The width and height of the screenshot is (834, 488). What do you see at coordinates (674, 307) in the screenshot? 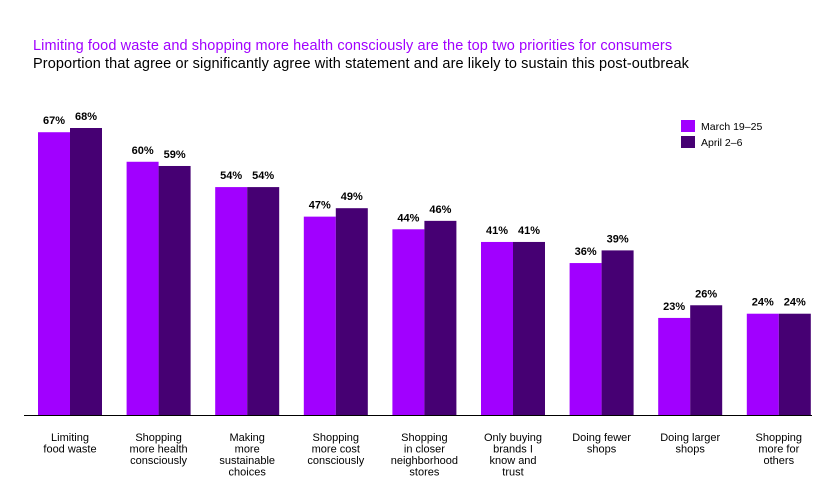
I see `data-label-series1-7: 23%` at bounding box center [674, 307].